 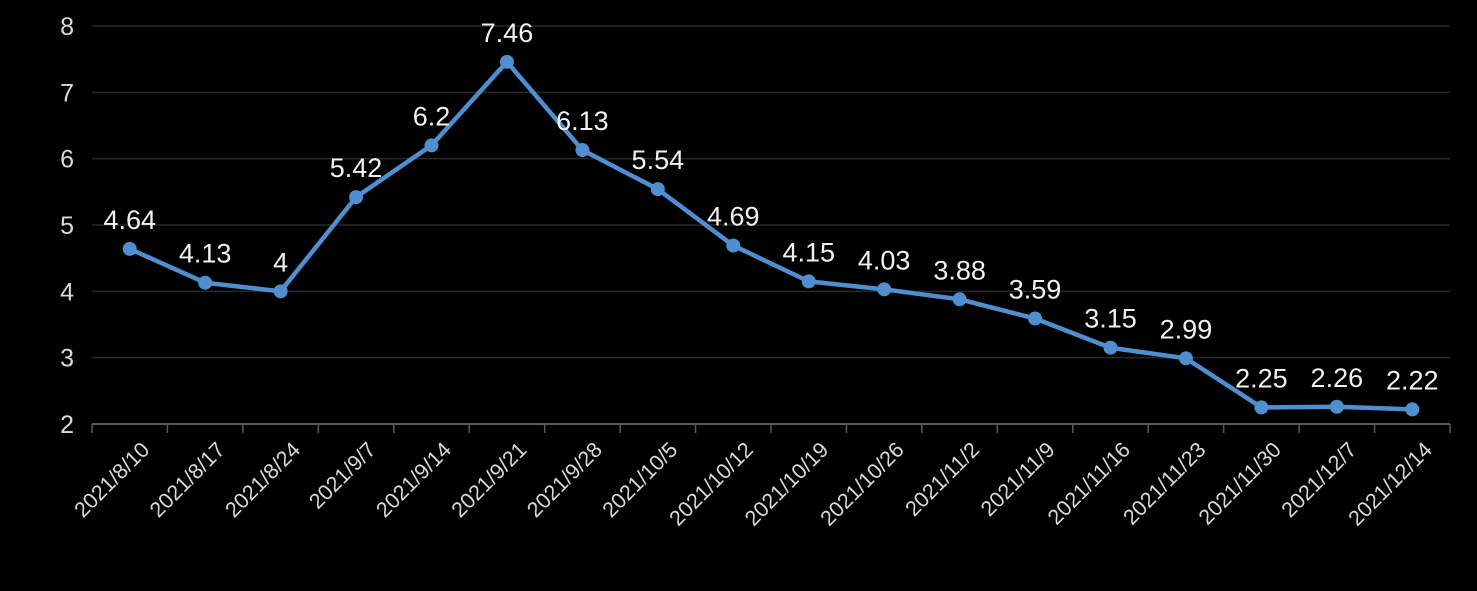 I want to click on data-label: 2.25, so click(x=1261, y=378).